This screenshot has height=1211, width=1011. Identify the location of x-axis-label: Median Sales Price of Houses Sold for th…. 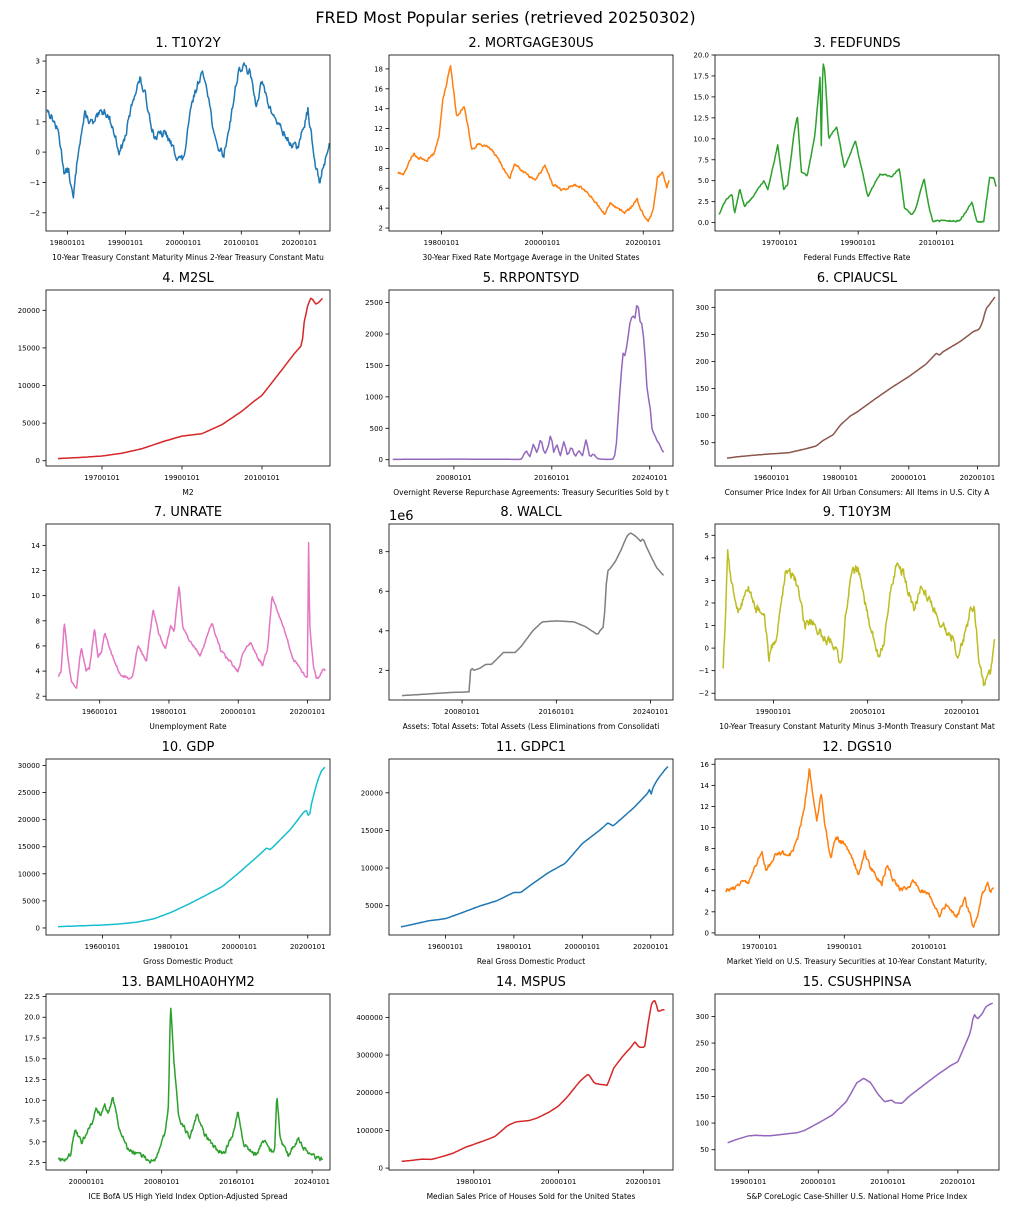
(531, 1196).